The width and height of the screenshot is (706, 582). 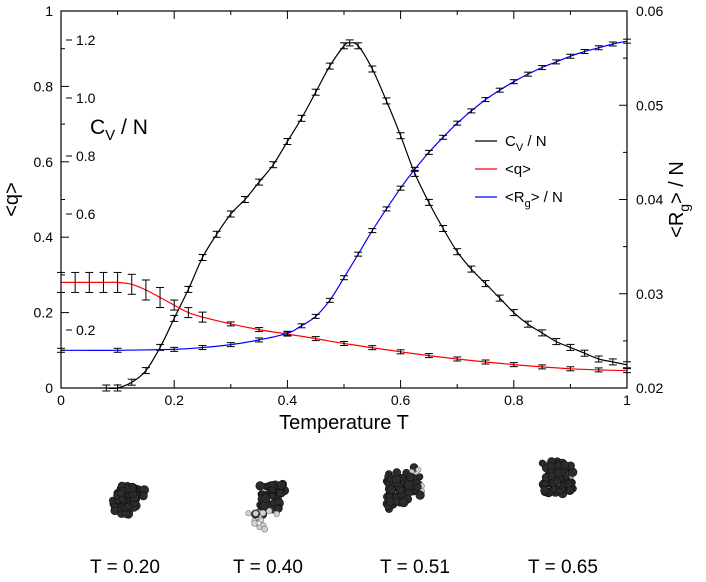 What do you see at coordinates (44, 86) in the screenshot?
I see `left-tick-label: 0.8` at bounding box center [44, 86].